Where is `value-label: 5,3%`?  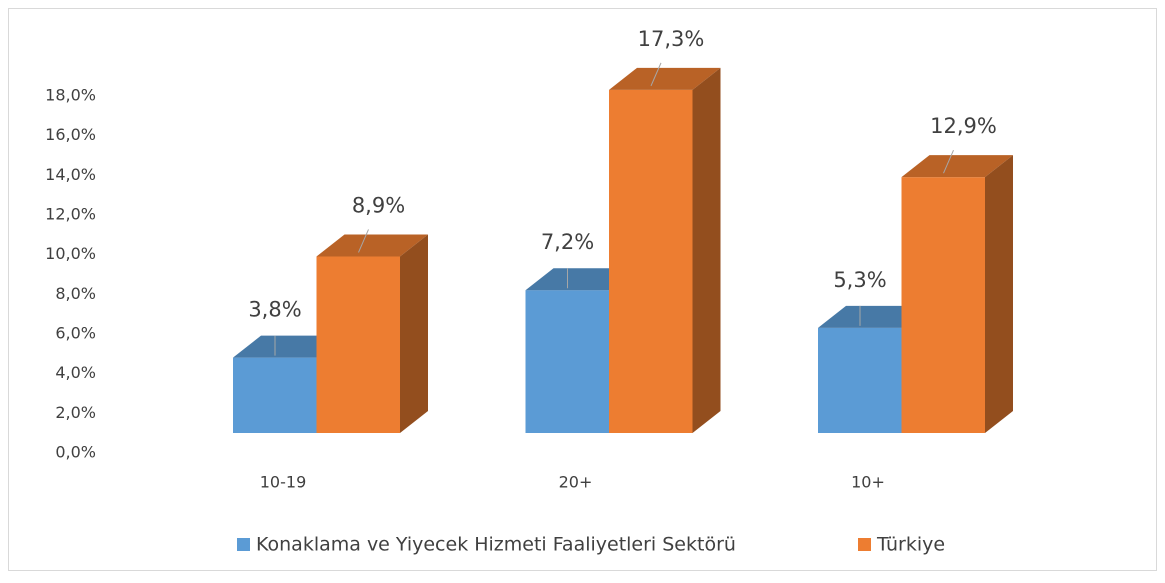 value-label: 5,3% is located at coordinates (859, 280).